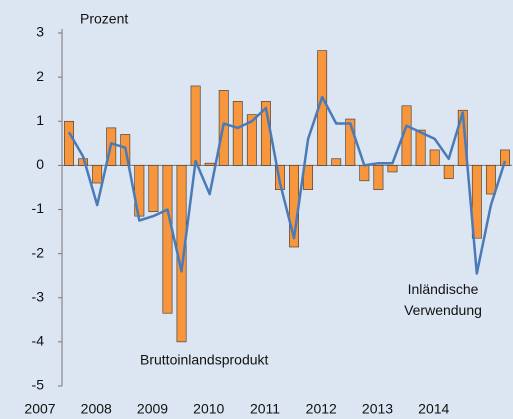  Describe the element at coordinates (208, 409) in the screenshot. I see `x-tick-label: 2010` at that location.